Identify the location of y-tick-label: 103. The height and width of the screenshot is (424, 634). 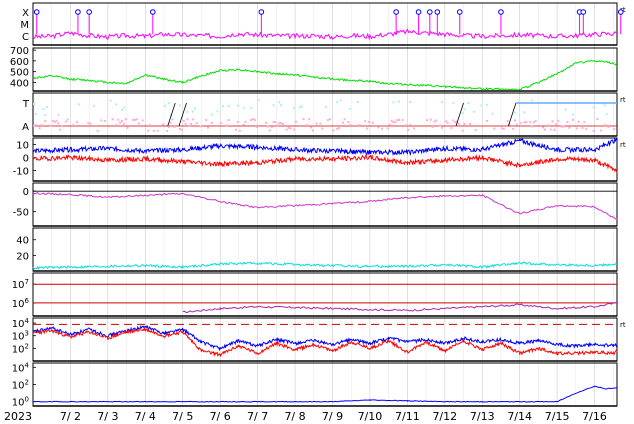
(20, 336).